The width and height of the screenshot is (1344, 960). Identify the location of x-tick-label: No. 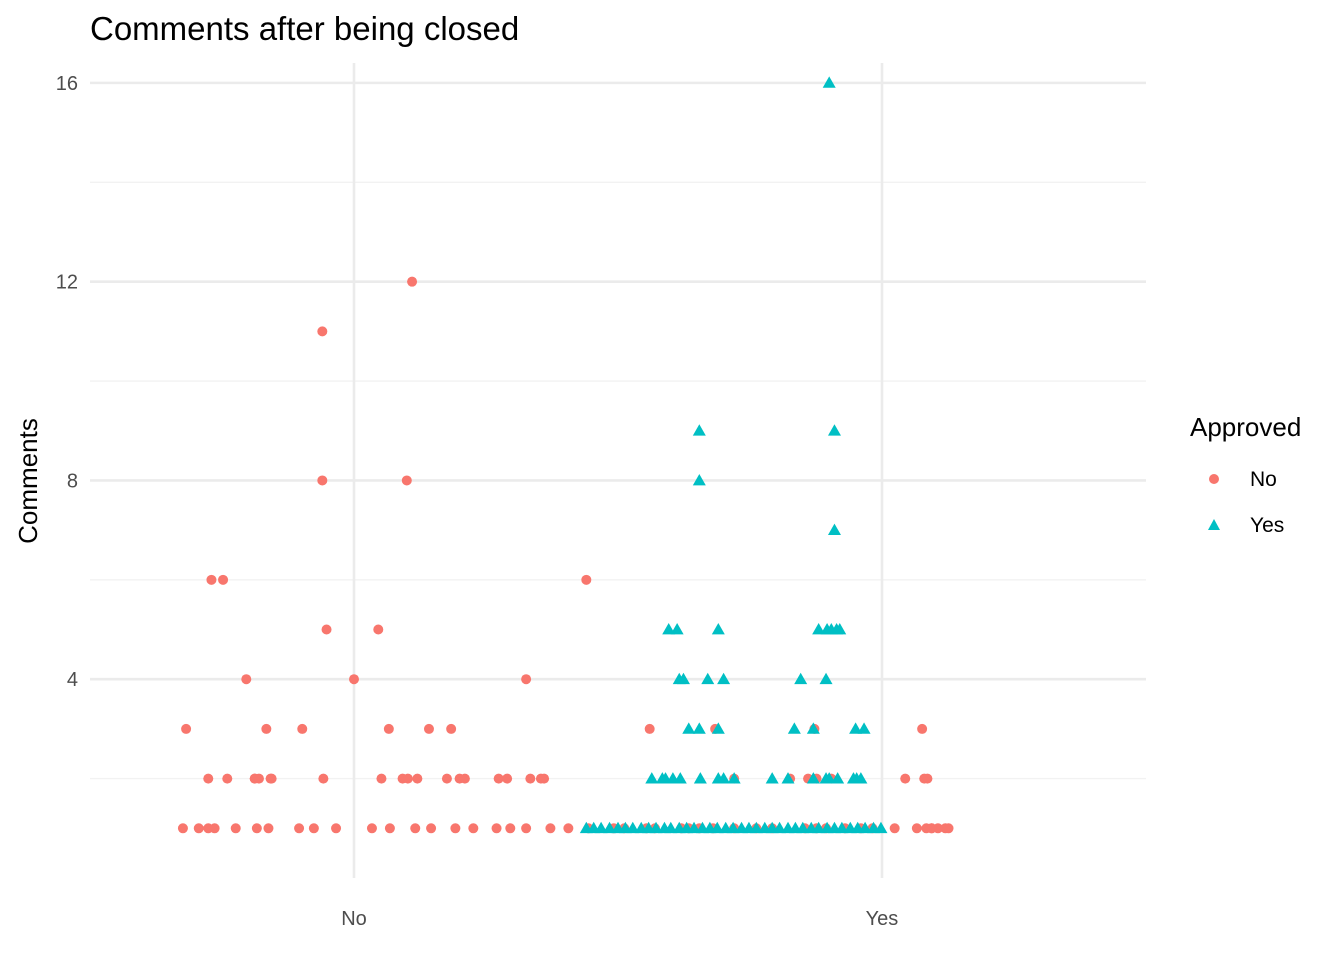
(354, 919).